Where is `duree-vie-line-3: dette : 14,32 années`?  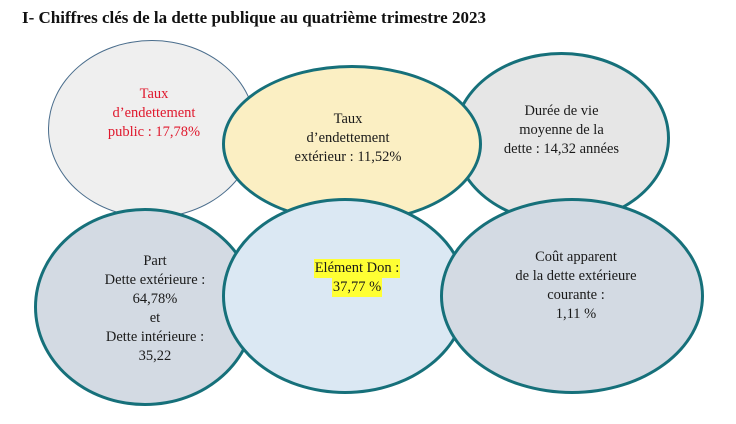 duree-vie-line-3: dette : 14,32 années is located at coordinates (561, 148).